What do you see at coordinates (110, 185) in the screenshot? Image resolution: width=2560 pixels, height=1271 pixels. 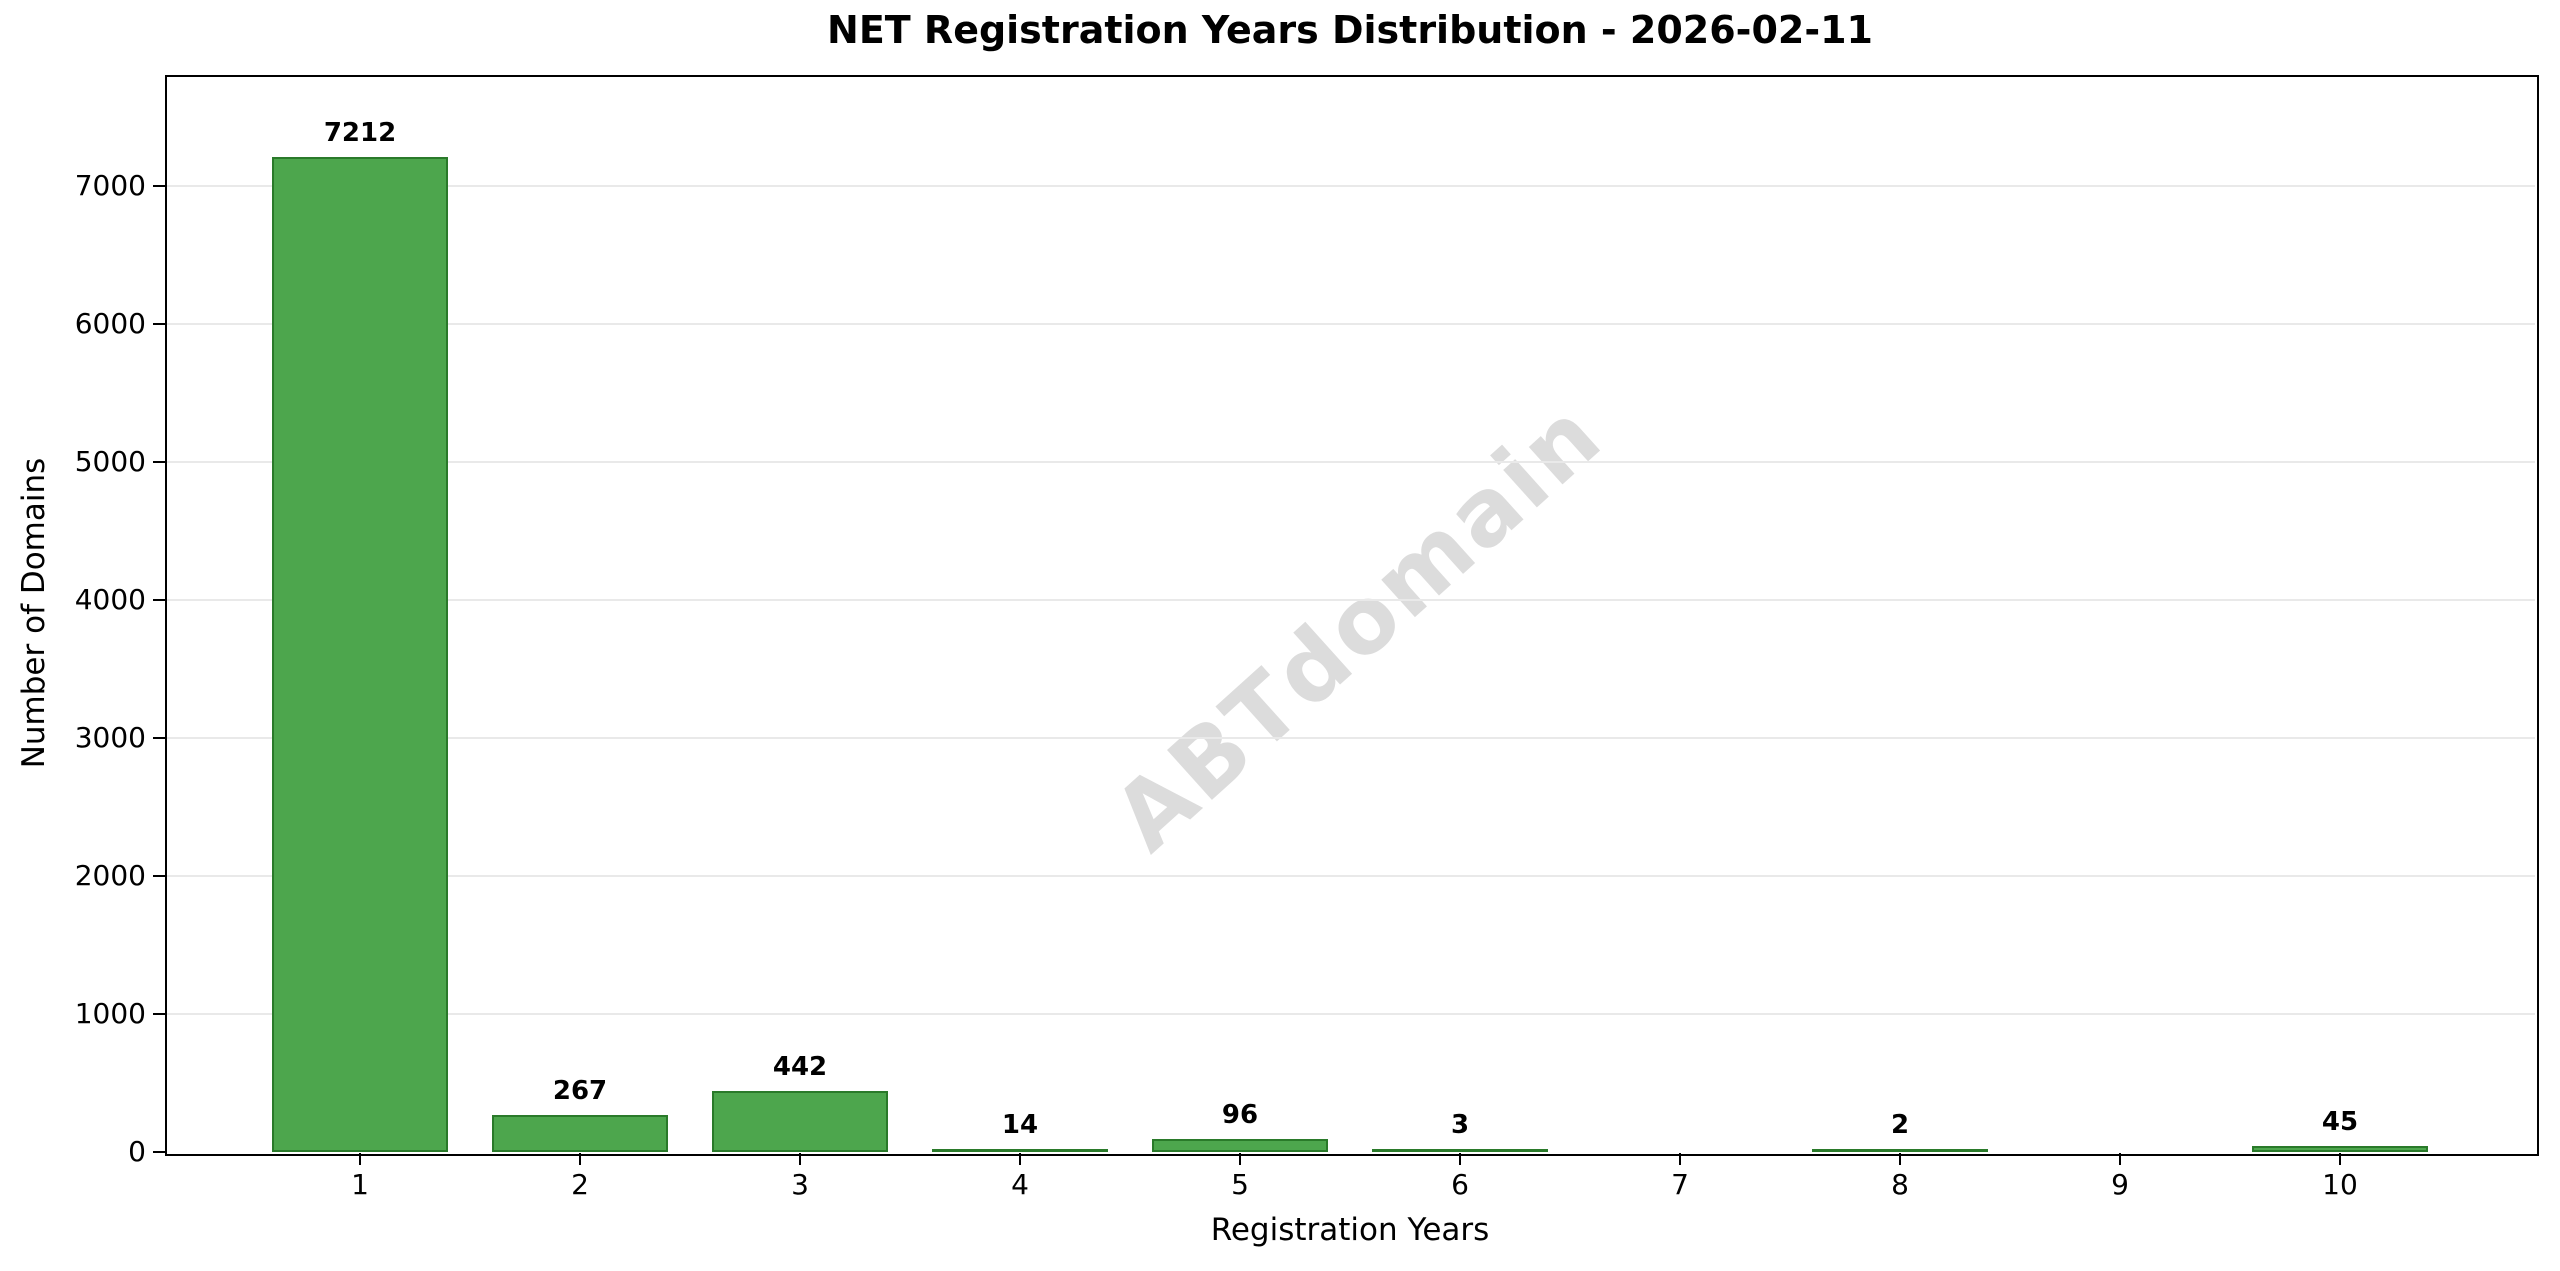 I see `y-tick-label: 7000` at bounding box center [110, 185].